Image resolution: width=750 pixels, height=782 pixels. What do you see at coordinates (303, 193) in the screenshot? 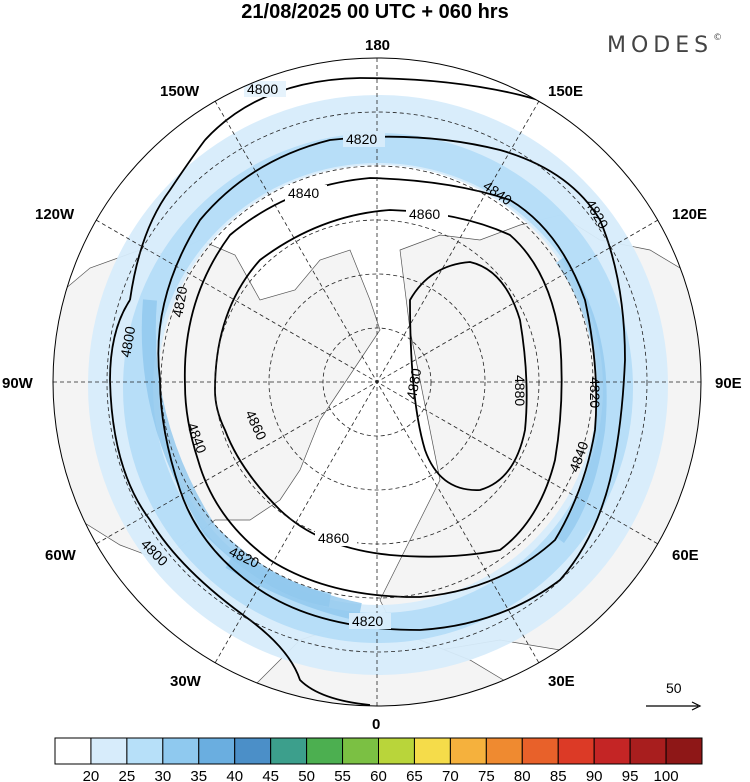
I see `contour-label: 4840` at bounding box center [303, 193].